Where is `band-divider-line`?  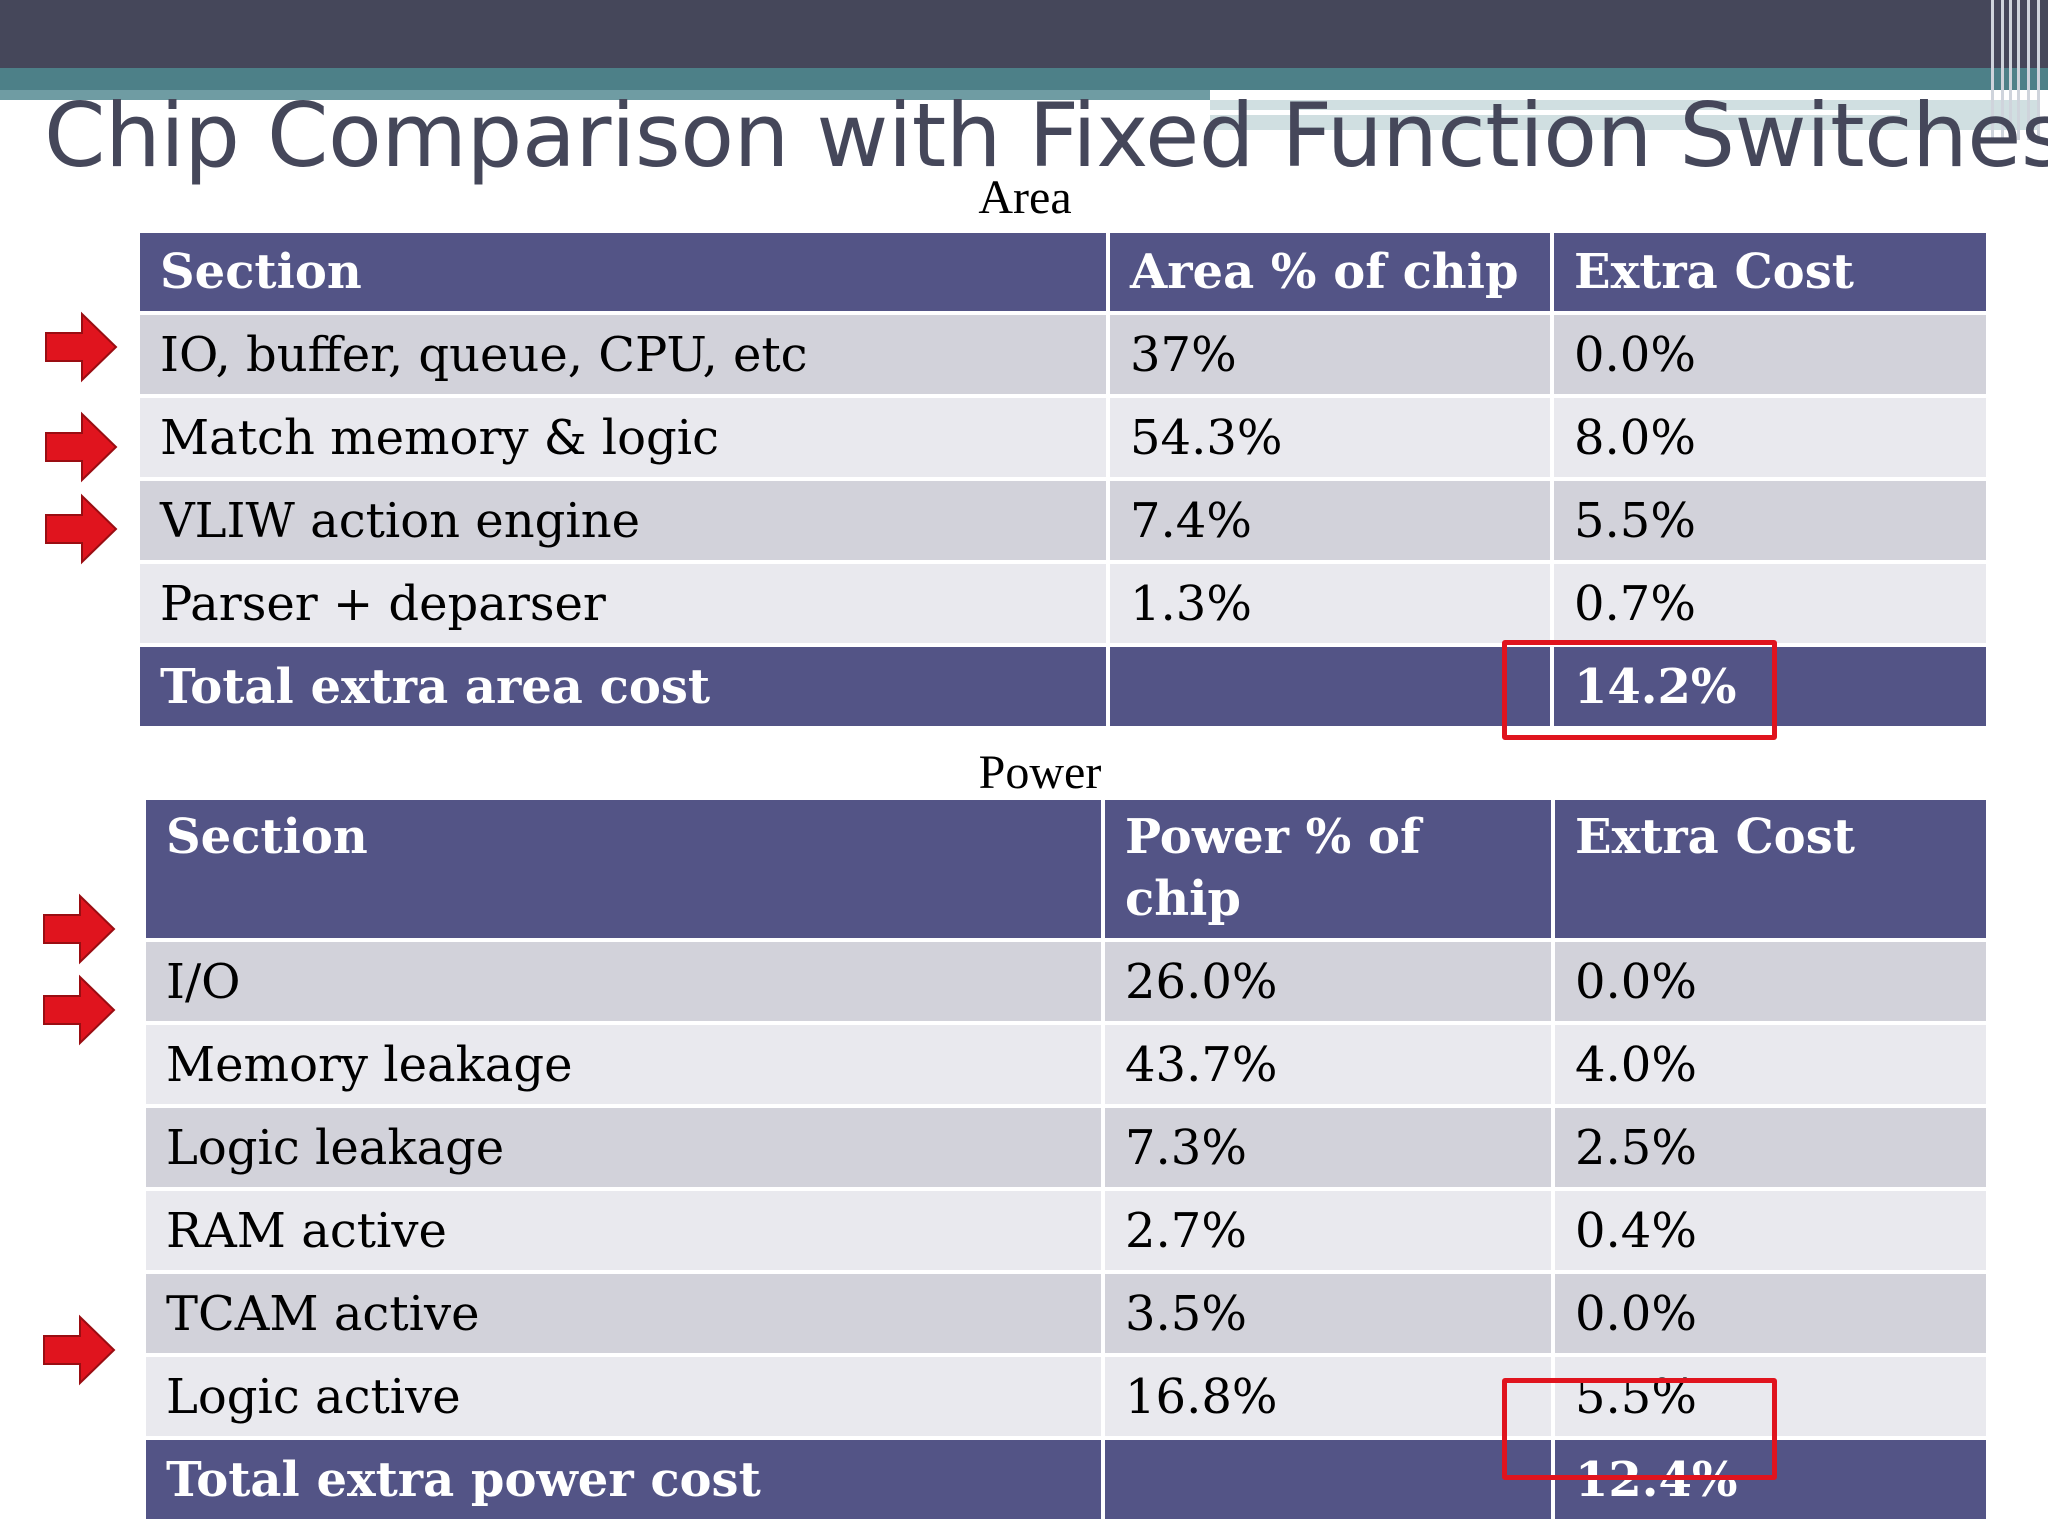 band-divider-line is located at coordinates (1555, 112).